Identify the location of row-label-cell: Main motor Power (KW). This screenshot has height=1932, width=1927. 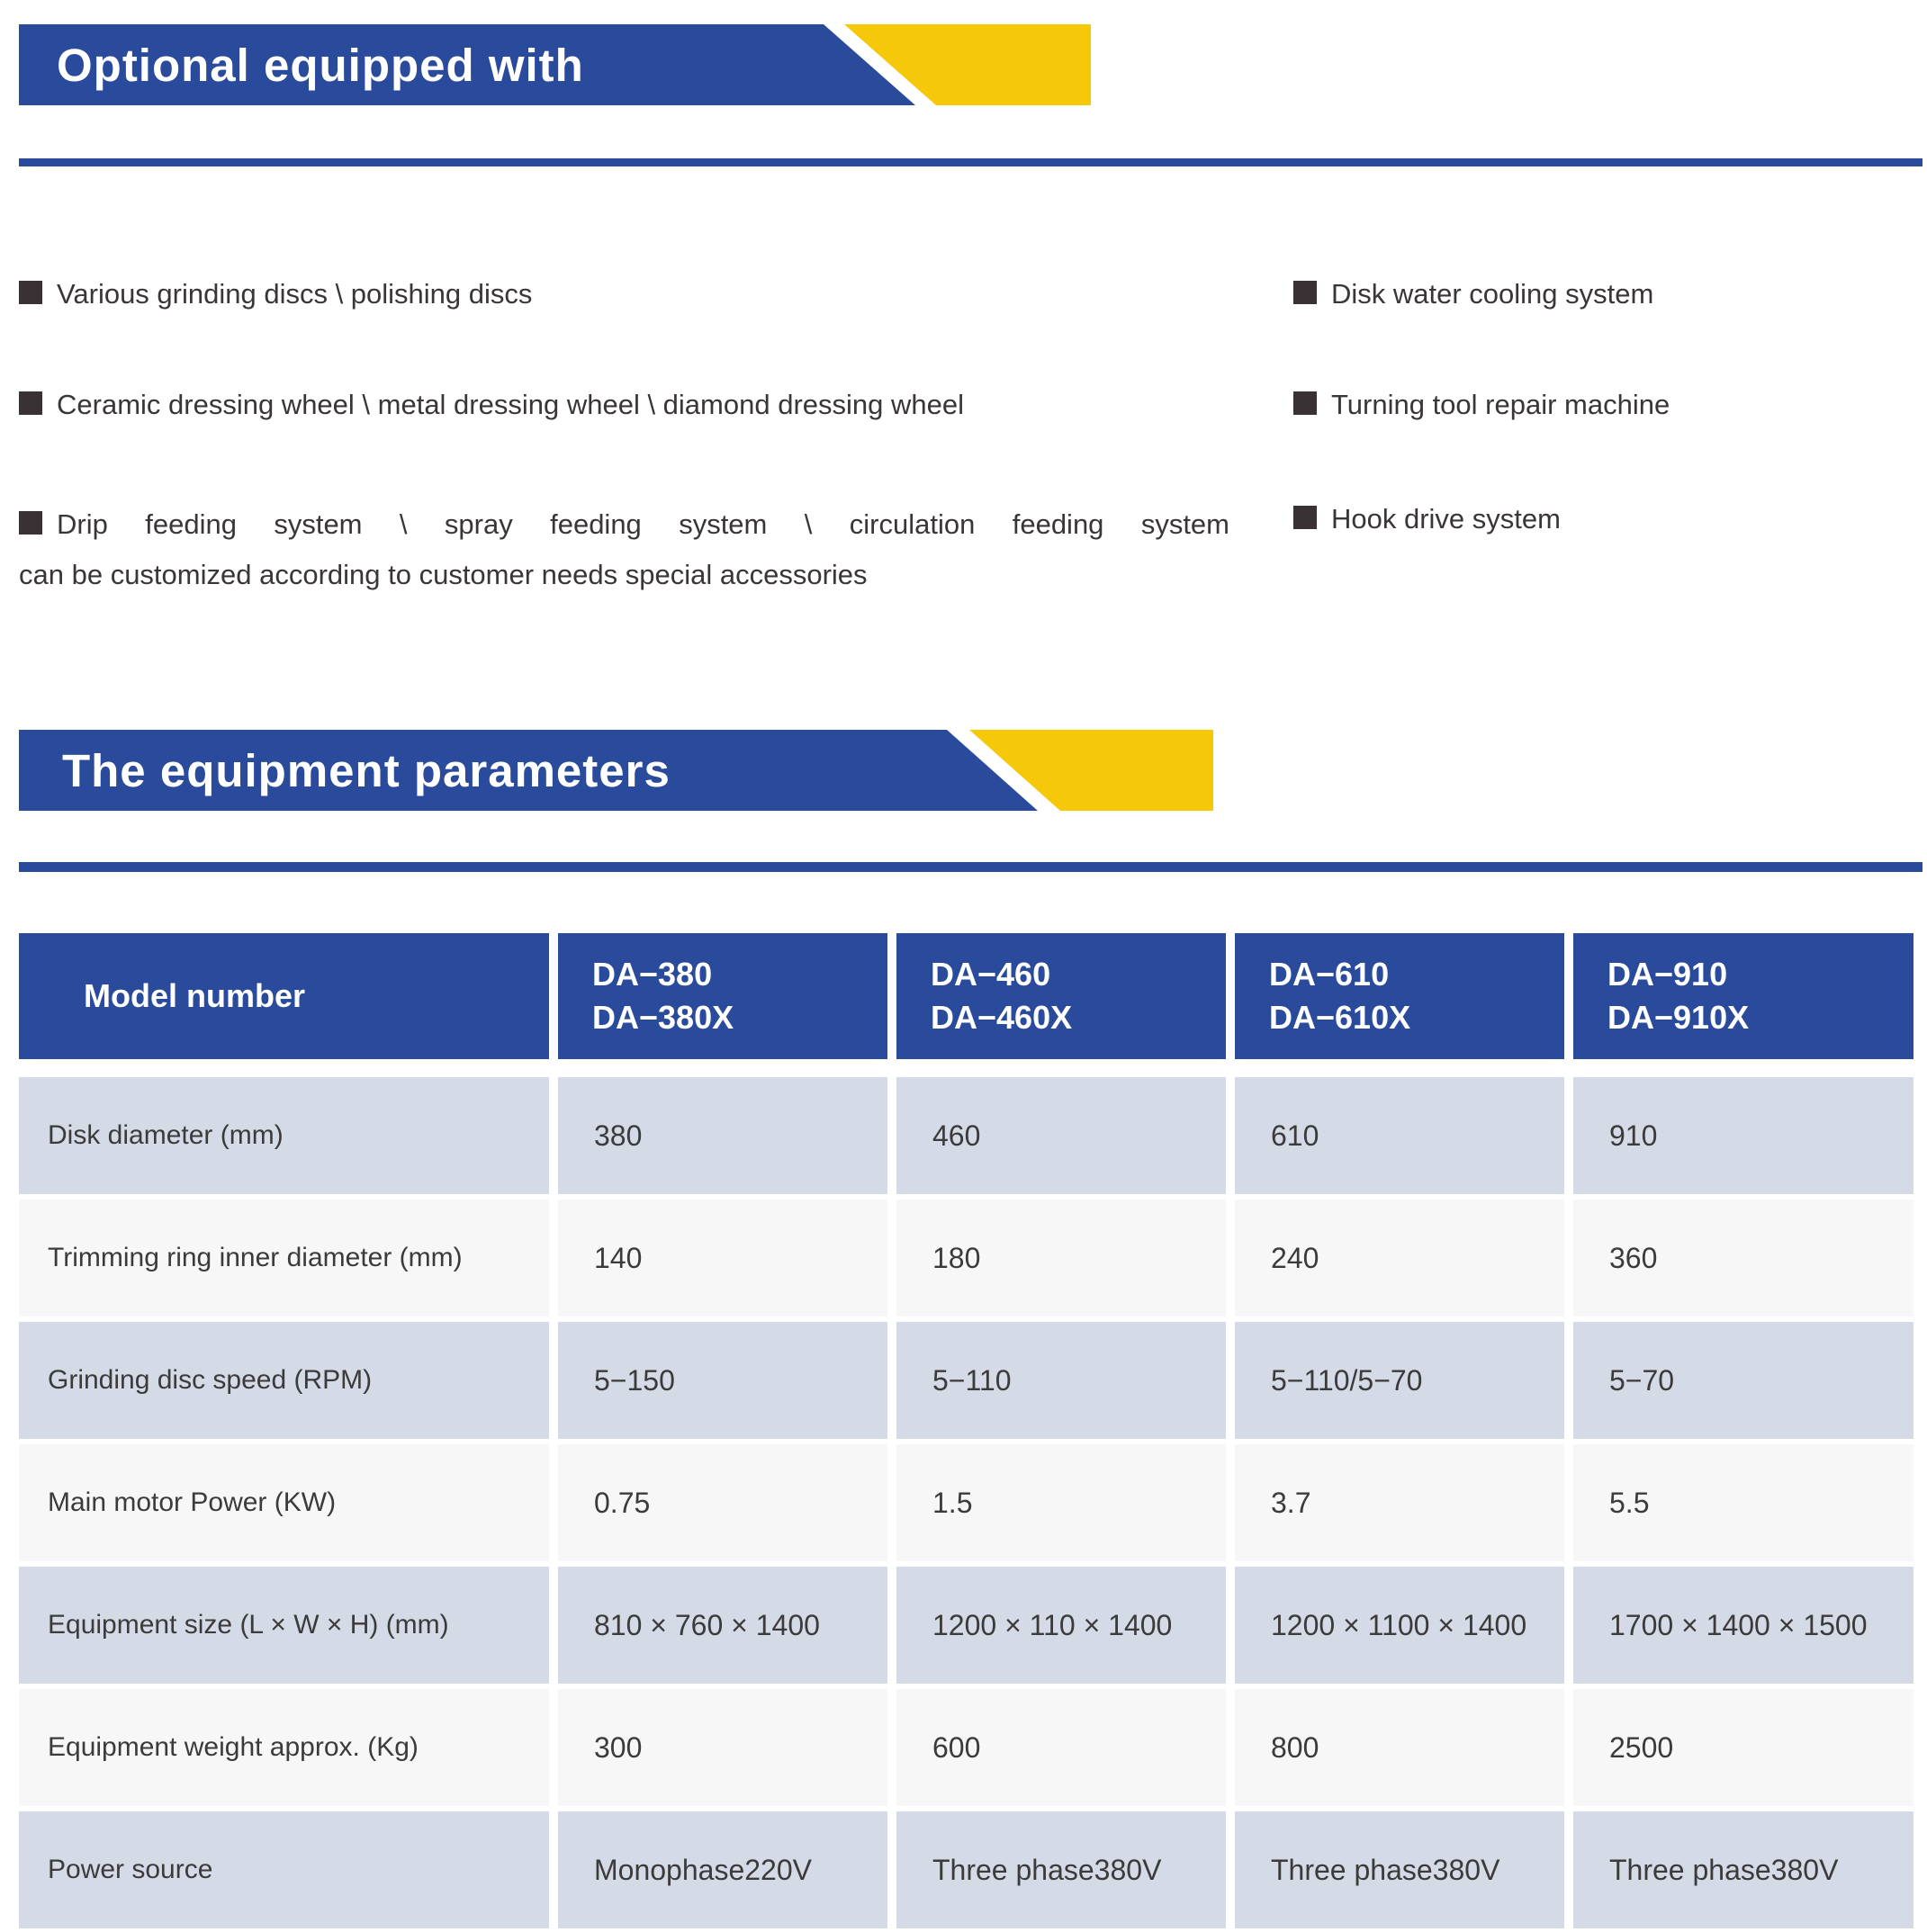
(284, 1502).